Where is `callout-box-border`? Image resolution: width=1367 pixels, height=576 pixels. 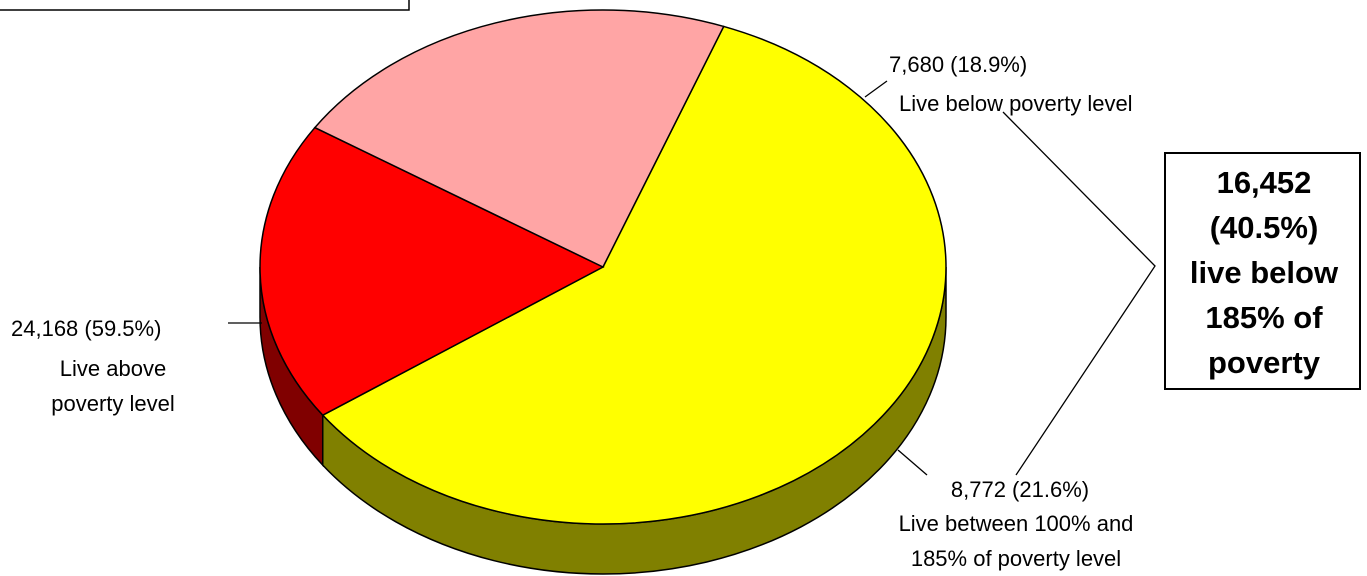
callout-box-border is located at coordinates (1262, 271).